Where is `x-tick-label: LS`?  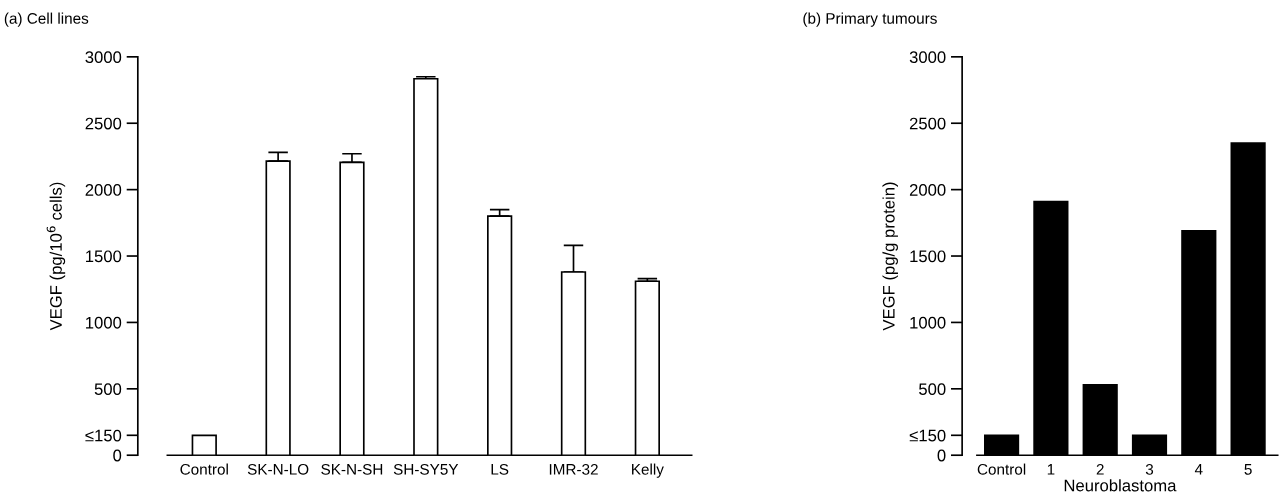 x-tick-label: LS is located at coordinates (500, 469).